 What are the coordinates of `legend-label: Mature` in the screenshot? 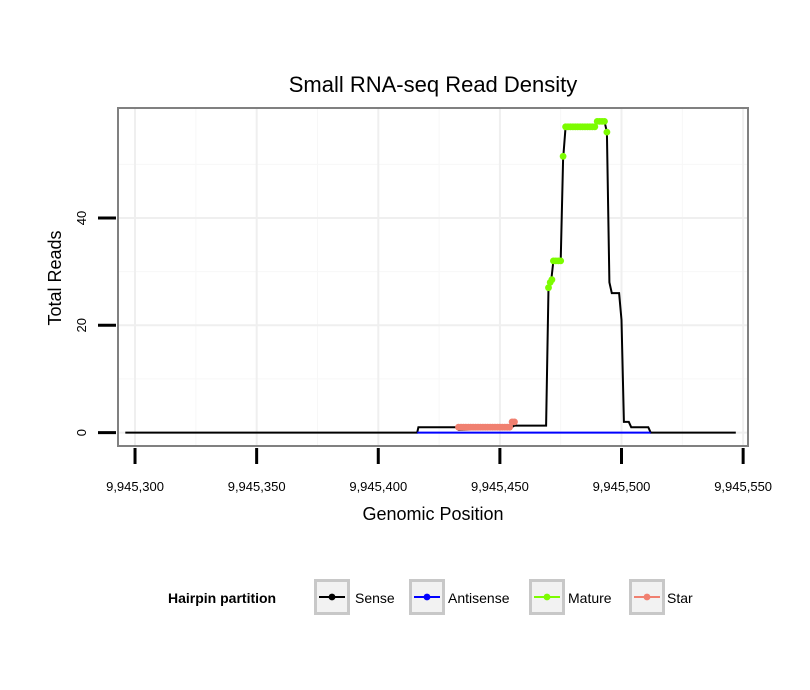 It's located at (590, 598).